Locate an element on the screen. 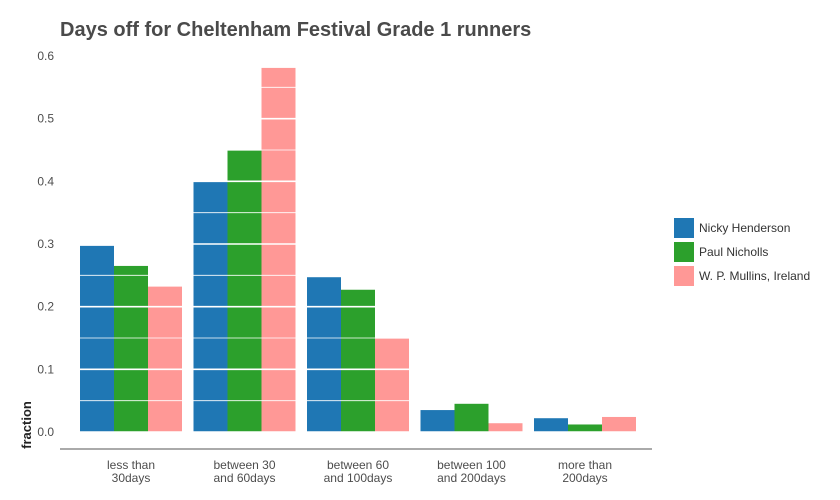 The height and width of the screenshot is (500, 840). x-tick-label: between 30 and 60days is located at coordinates (244, 471).